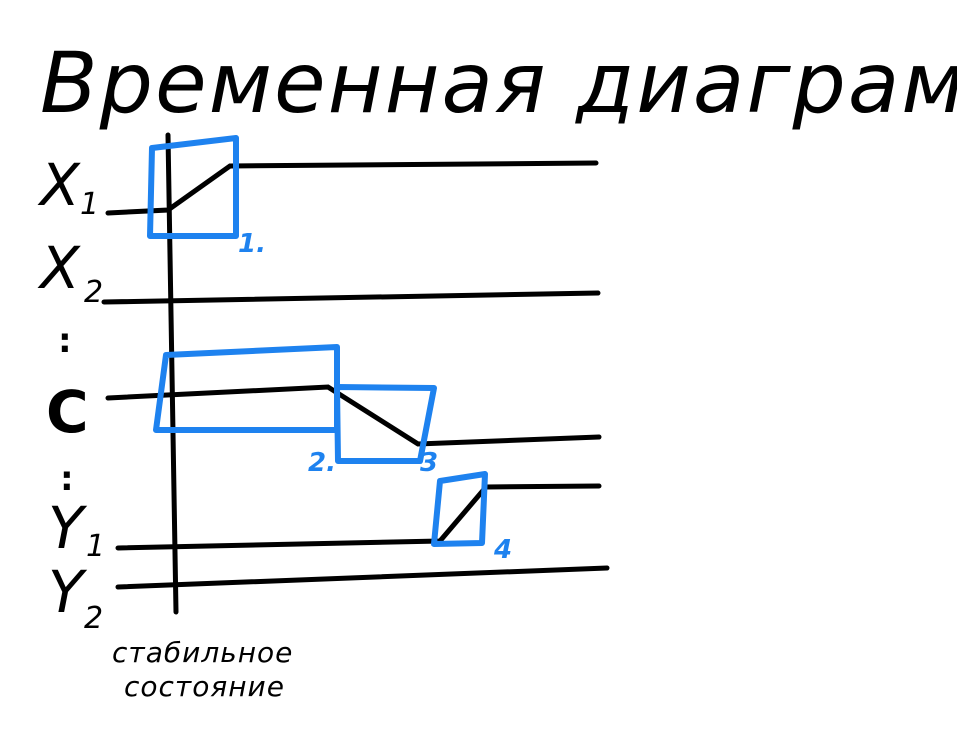 The width and height of the screenshot is (957, 747). Describe the element at coordinates (246, 411) in the screenshot. I see `highlight-box-2: 2.` at that location.